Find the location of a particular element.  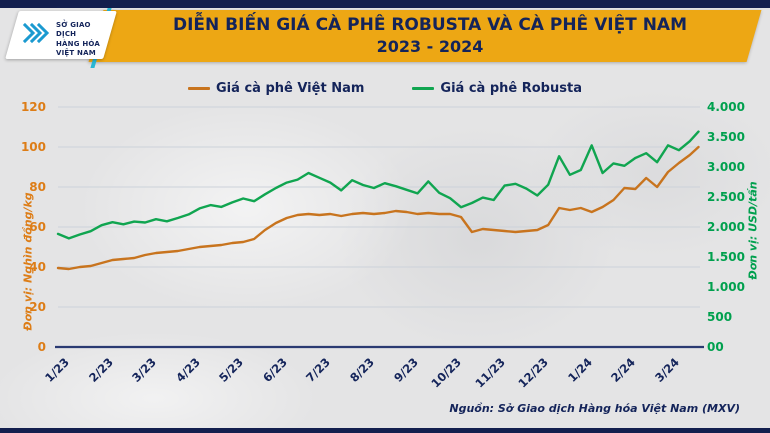

right-axis-tick-label: 2.500 is located at coordinates (726, 197).